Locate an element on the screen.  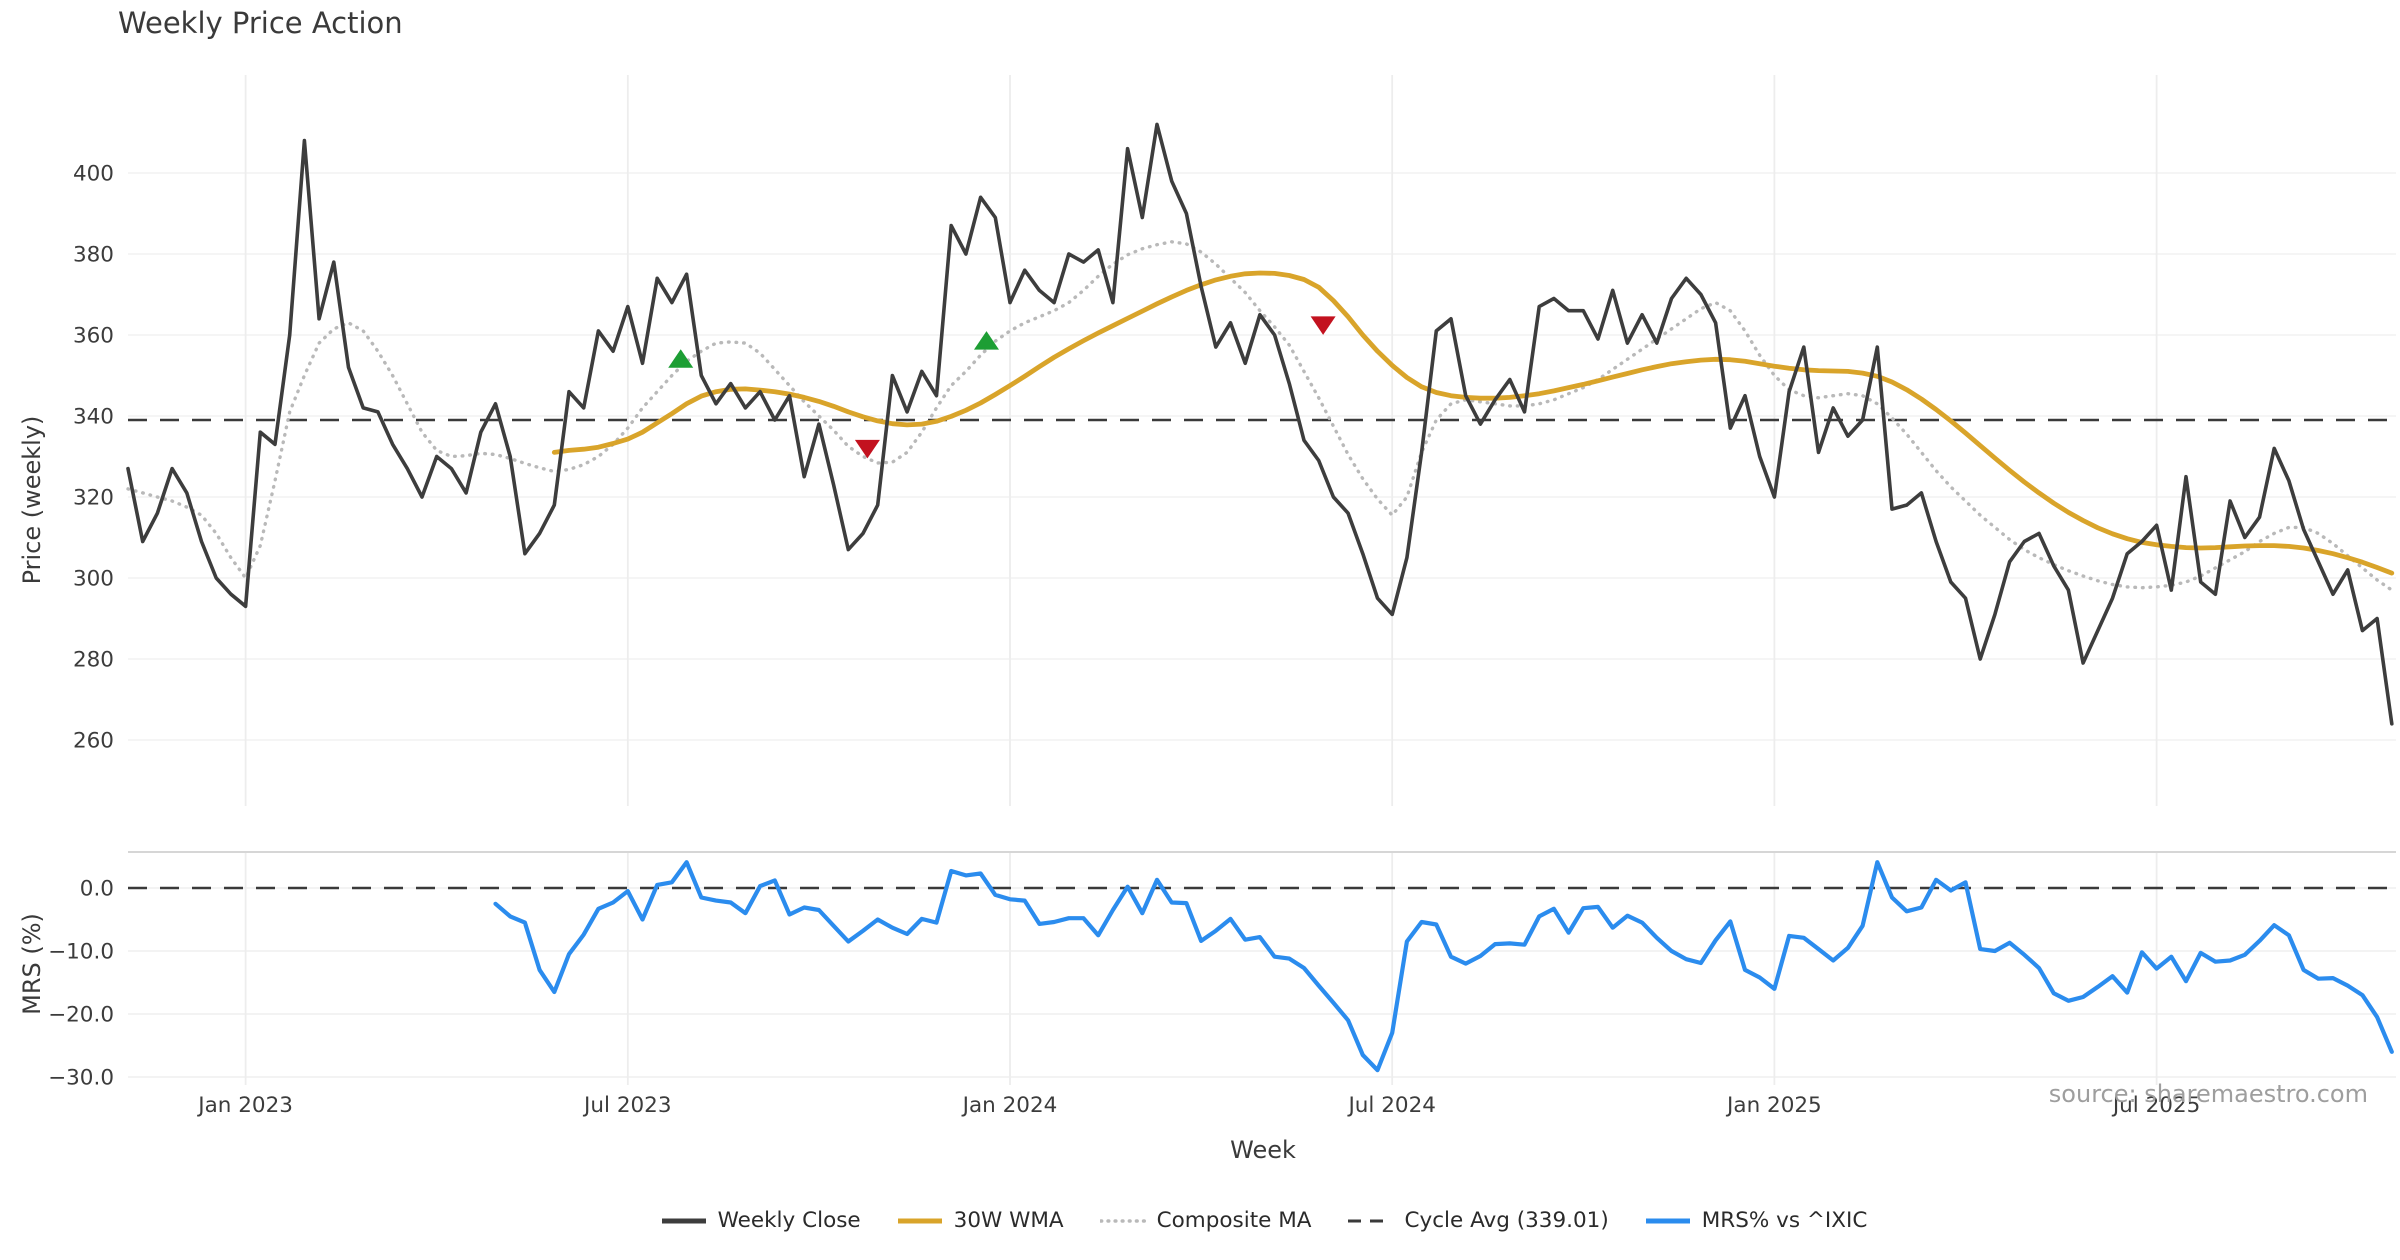
mrs-y-tick-label: 0.0 is located at coordinates (97, 889).